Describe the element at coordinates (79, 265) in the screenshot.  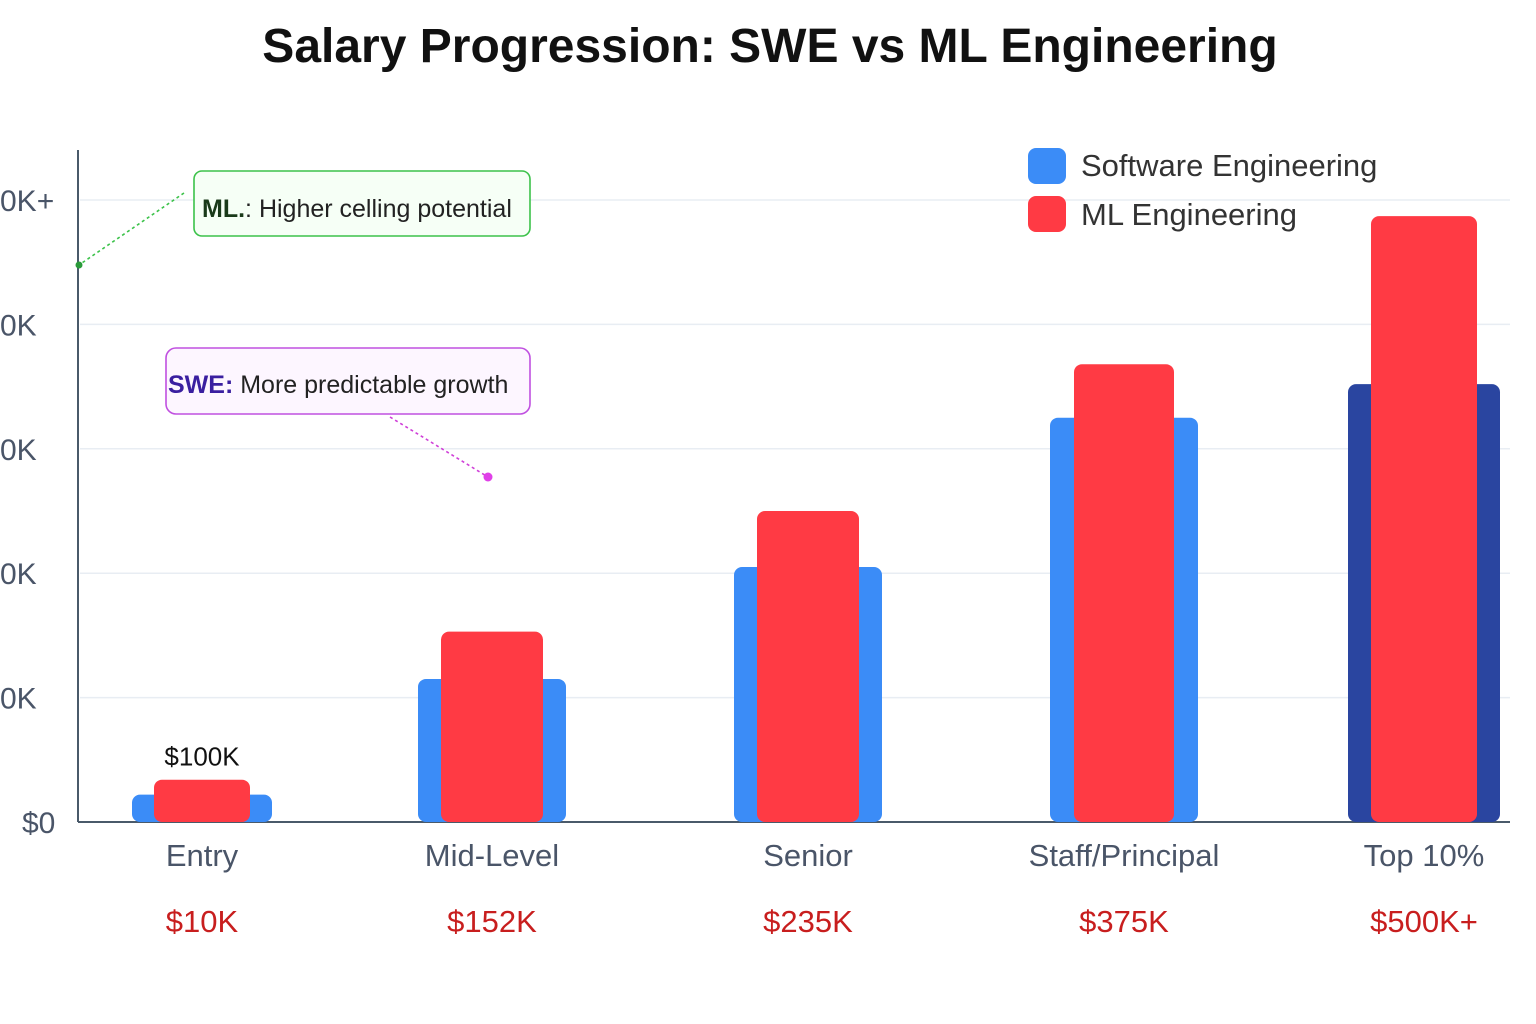
I see `annotation-ml-dot` at that location.